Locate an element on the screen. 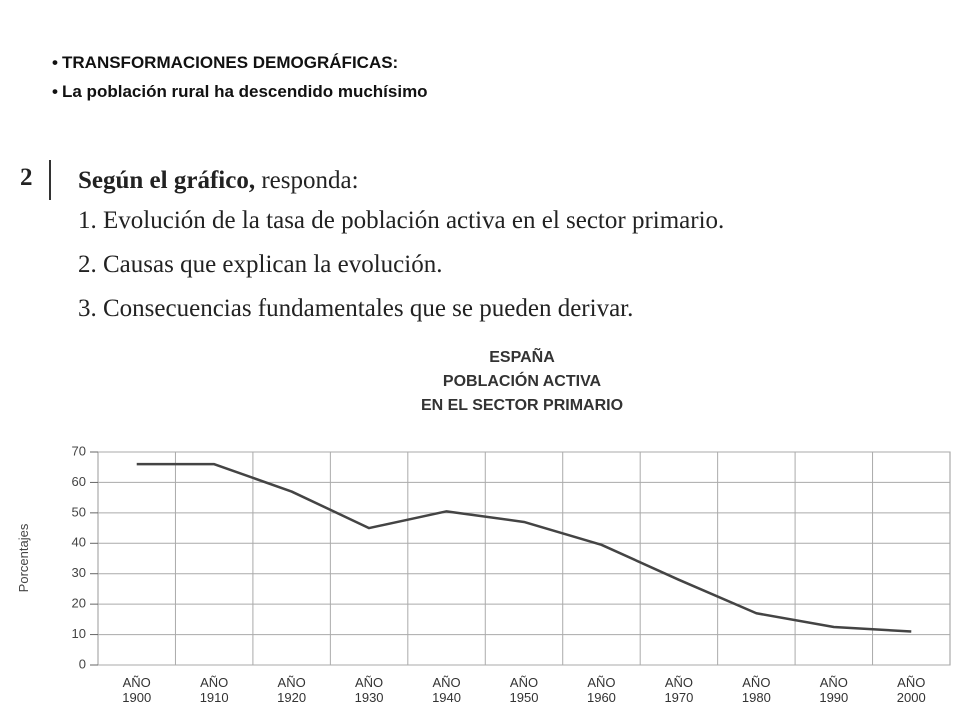  question-heading: Según el gráfico, responda: is located at coordinates (218, 180).